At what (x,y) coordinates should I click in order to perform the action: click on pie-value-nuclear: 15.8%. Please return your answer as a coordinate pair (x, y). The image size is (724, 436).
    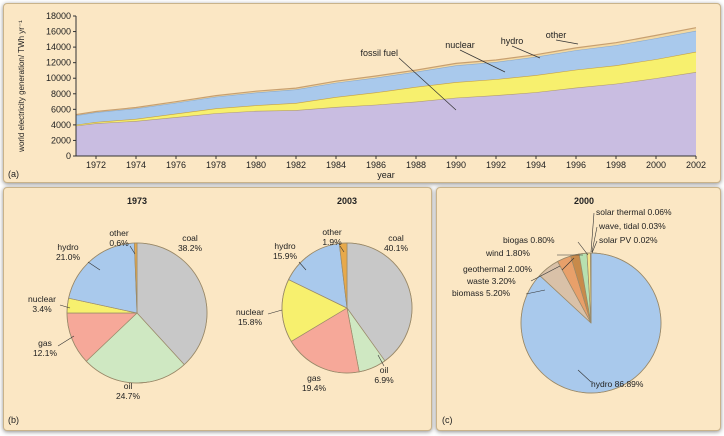
    Looking at the image, I should click on (250, 322).